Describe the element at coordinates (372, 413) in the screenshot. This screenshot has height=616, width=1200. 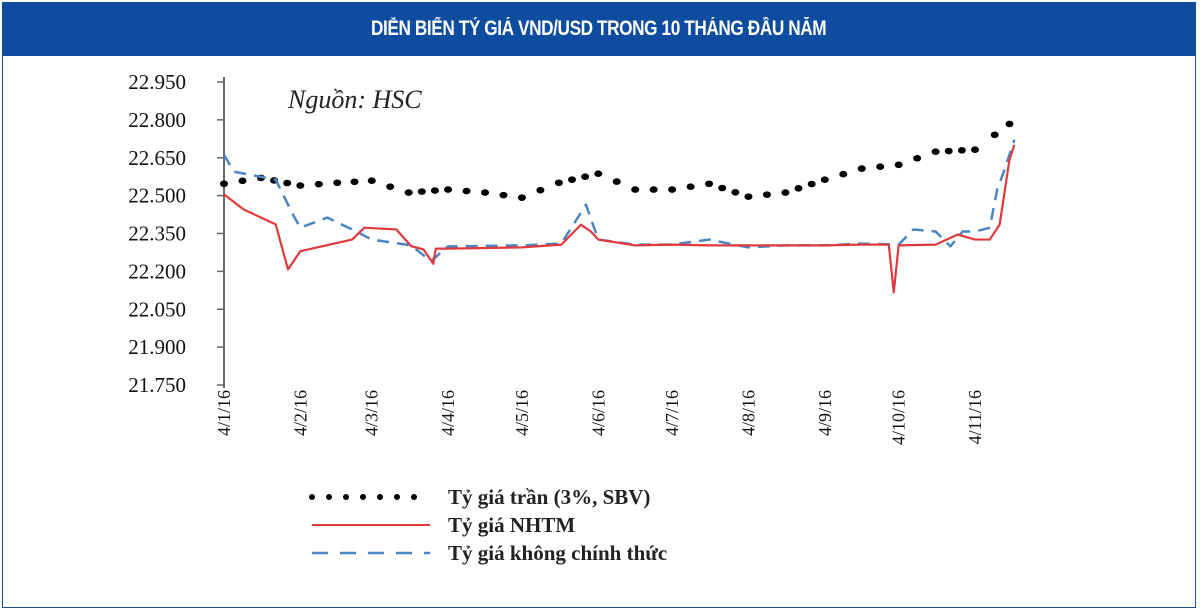
I see `x-tick-label: 4/3/16` at that location.